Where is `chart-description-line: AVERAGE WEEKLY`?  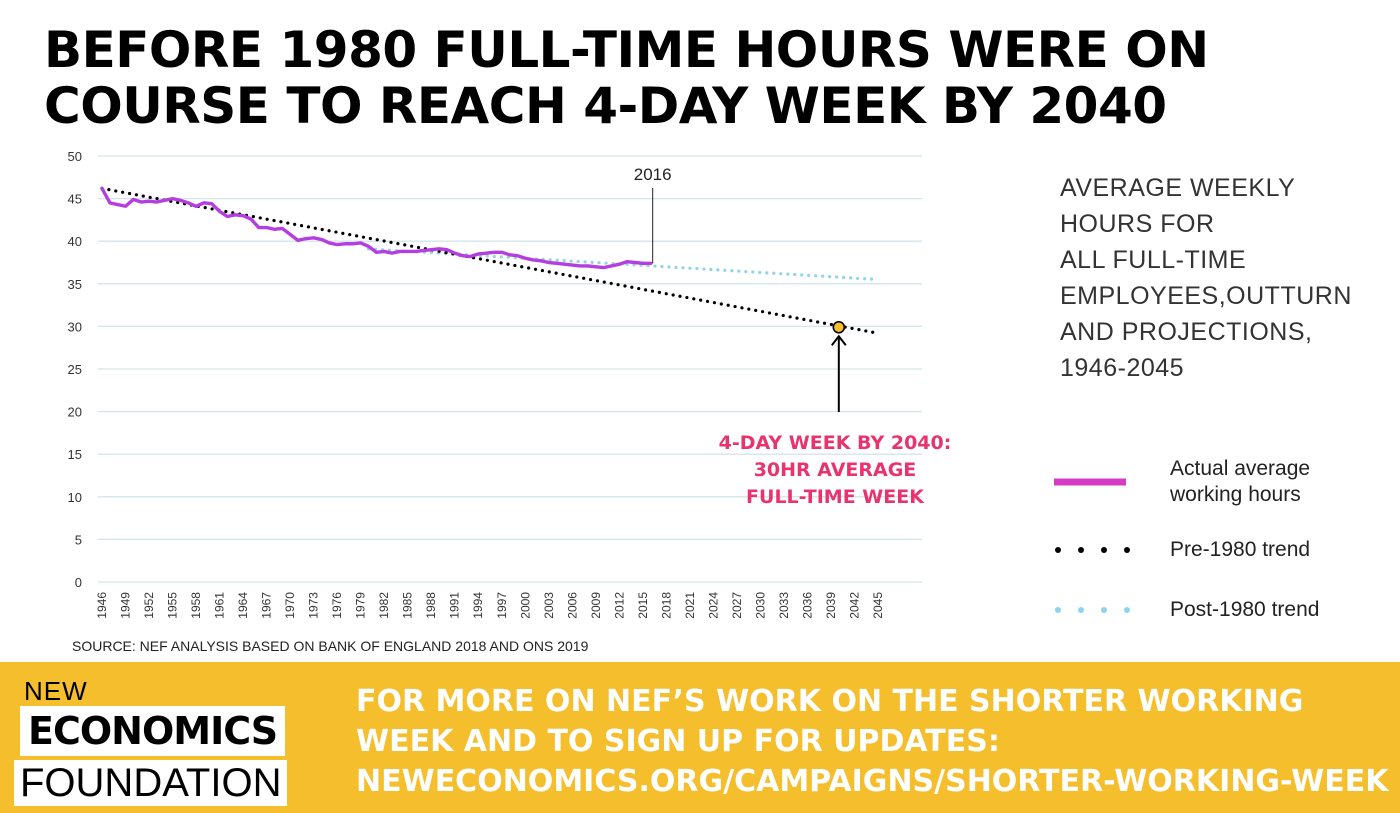 chart-description-line: AVERAGE WEEKLY is located at coordinates (1178, 188).